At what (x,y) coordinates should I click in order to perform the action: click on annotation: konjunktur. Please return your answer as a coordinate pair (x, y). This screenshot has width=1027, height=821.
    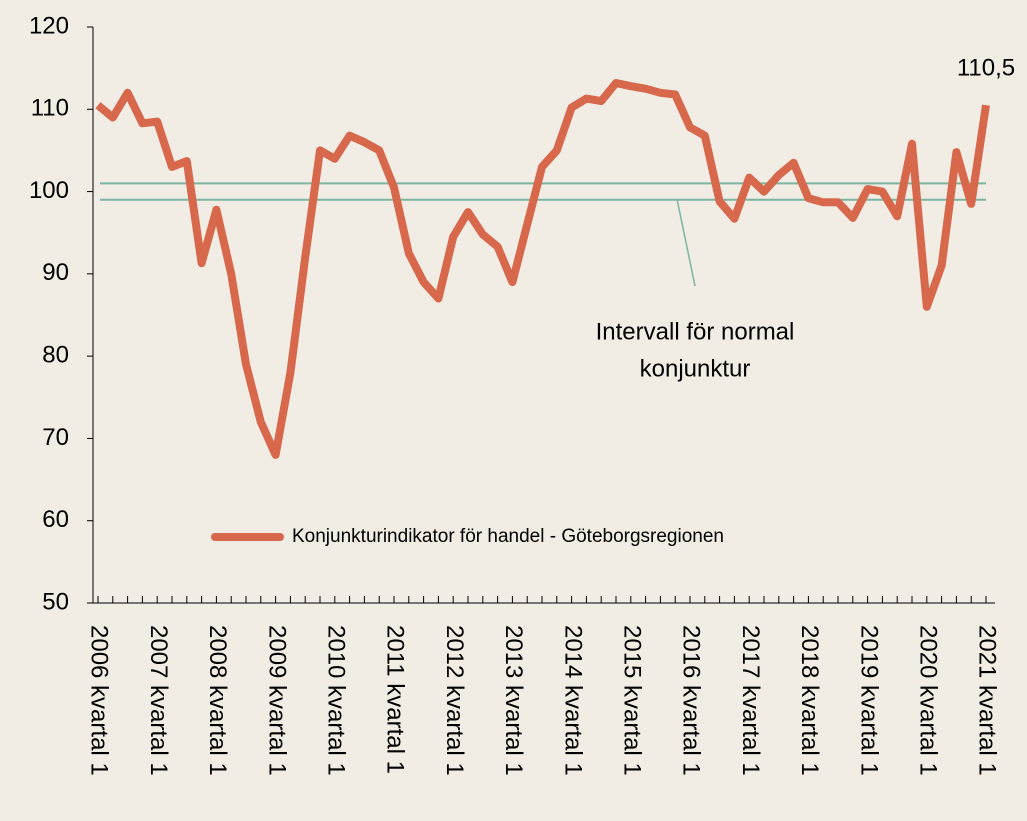
    Looking at the image, I should click on (695, 368).